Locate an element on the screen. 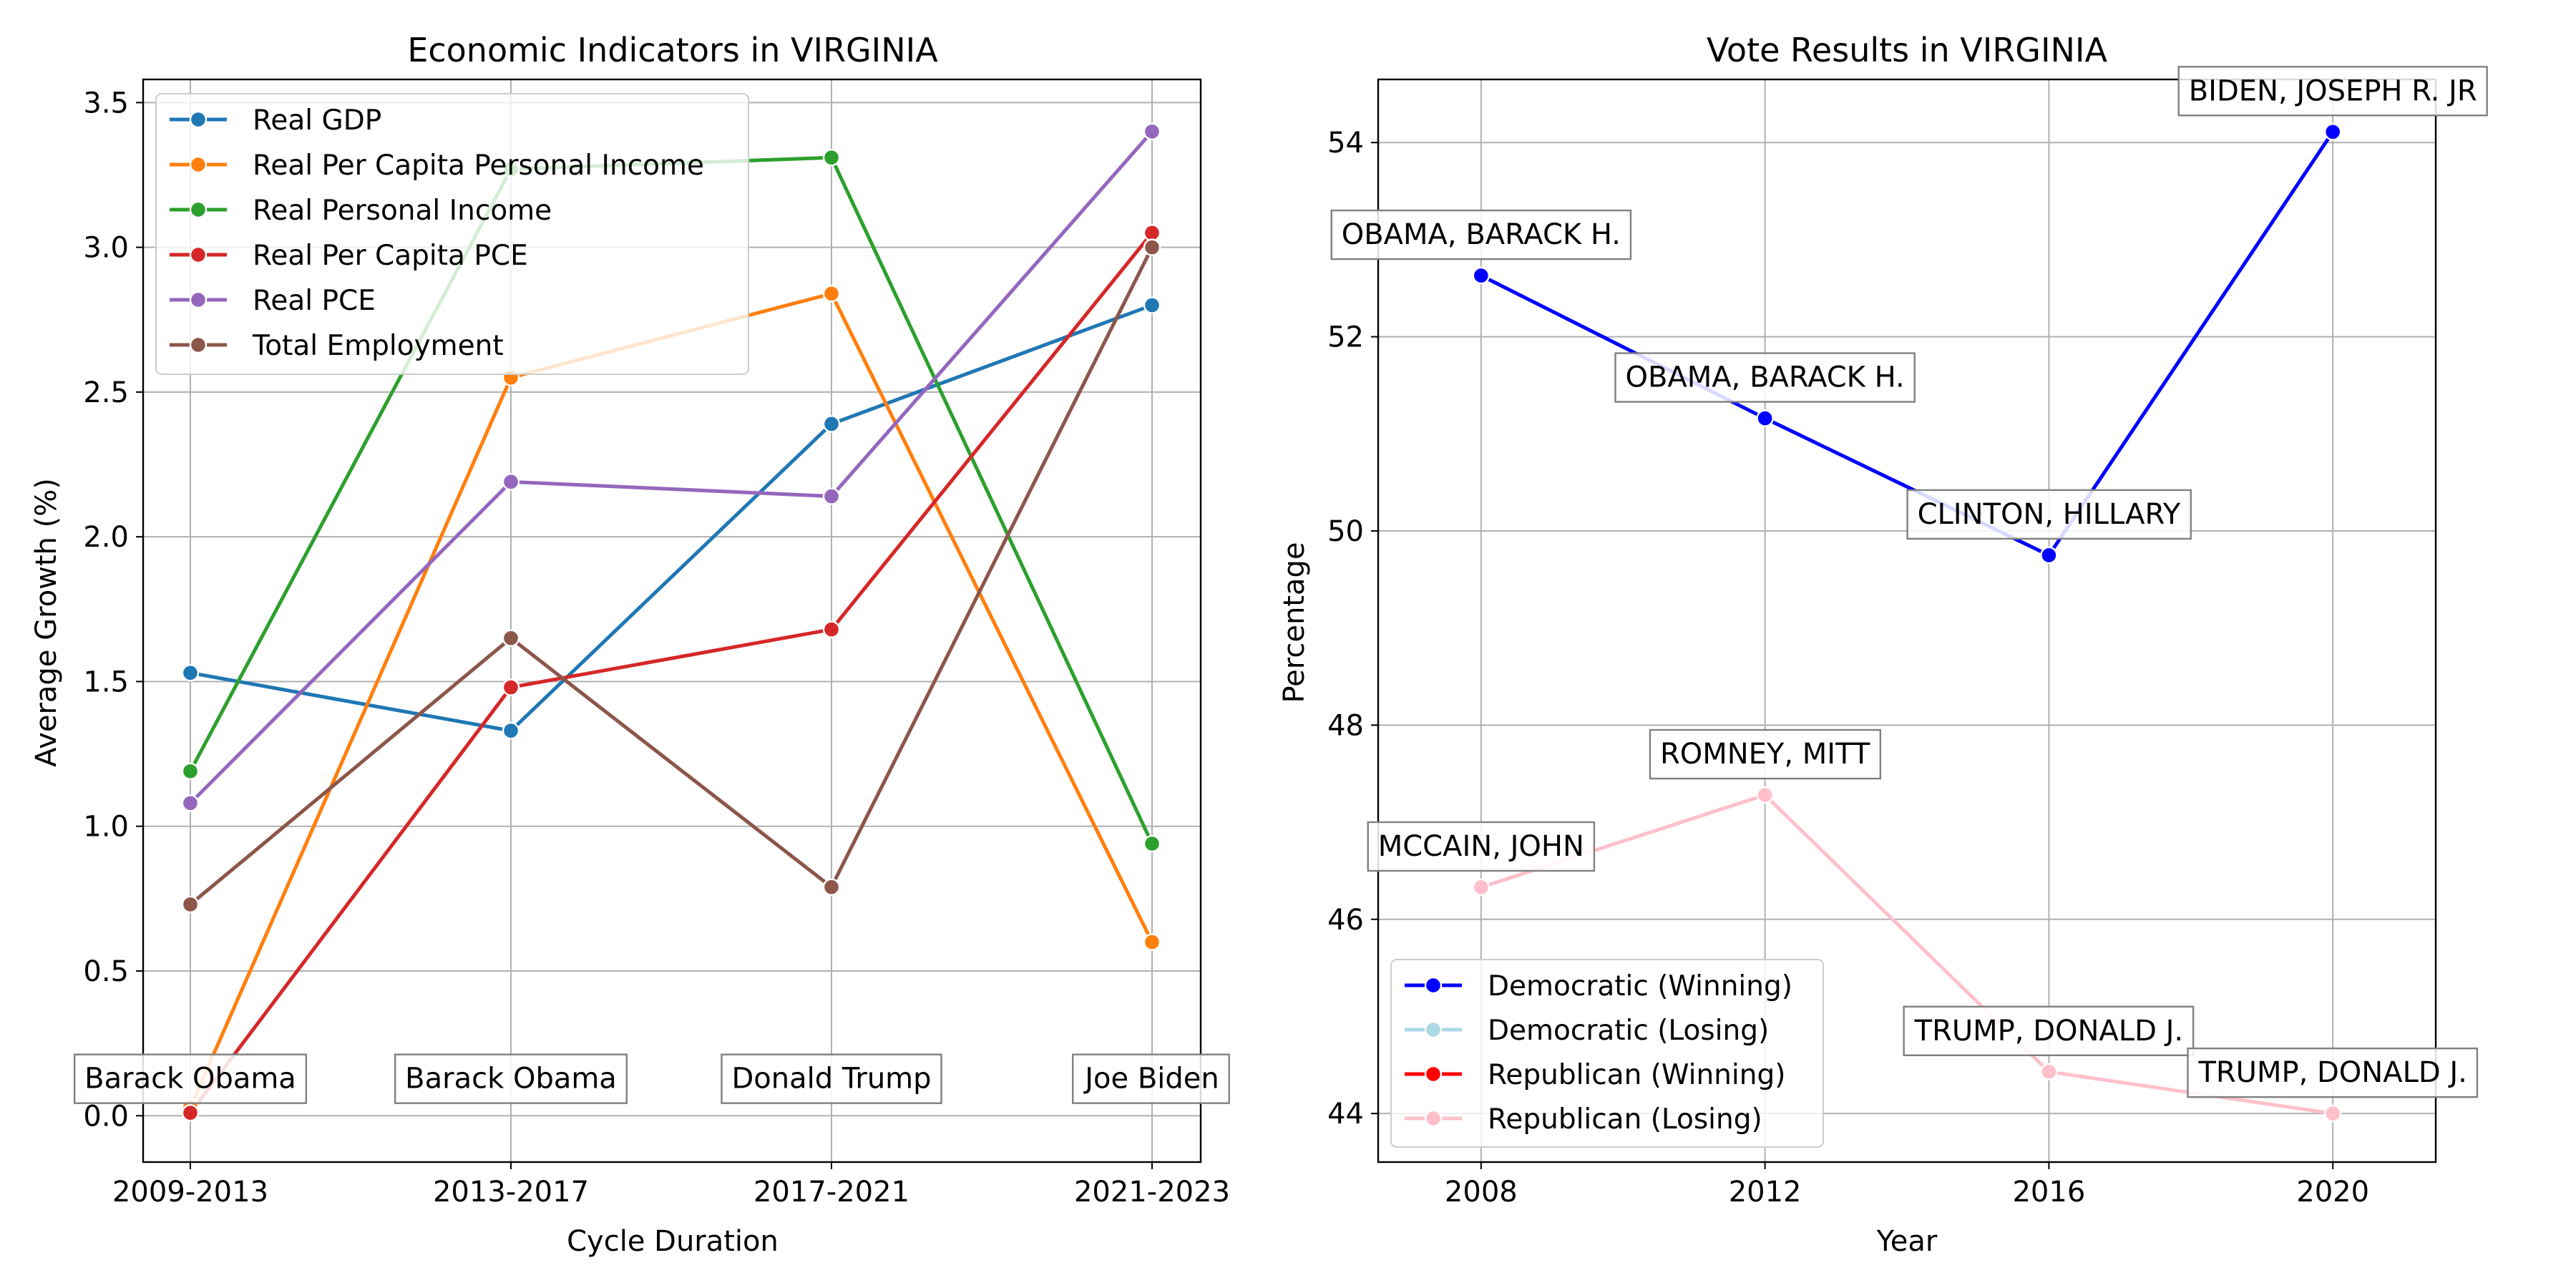 Image resolution: width=2576 pixels, height=1288 pixels. right-legend-label-0: Democratic (Winning) is located at coordinates (1640, 986).